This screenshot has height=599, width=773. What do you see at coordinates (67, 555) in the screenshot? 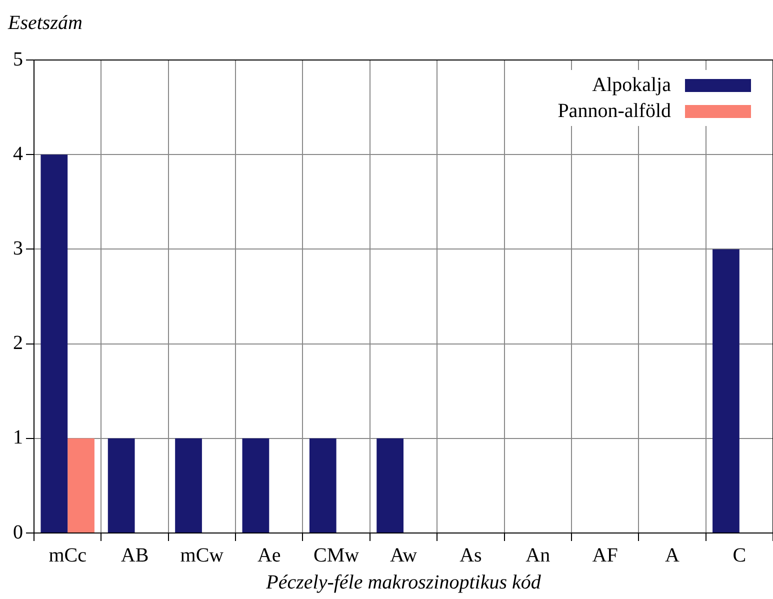
I see `x-tick-label: mCc` at bounding box center [67, 555].